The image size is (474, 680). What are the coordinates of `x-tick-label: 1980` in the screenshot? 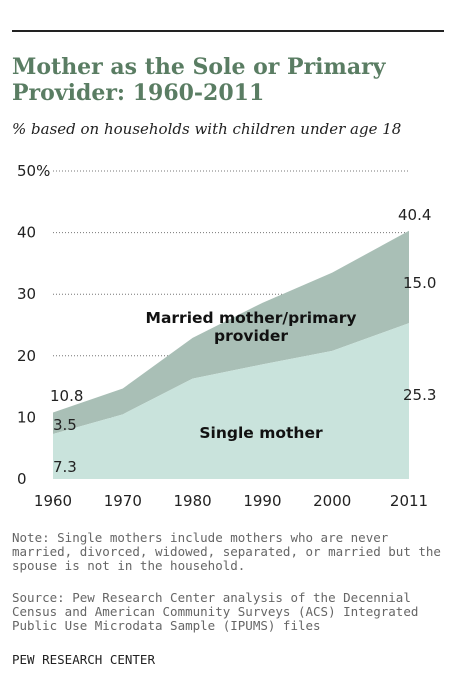 It's located at (193, 501).